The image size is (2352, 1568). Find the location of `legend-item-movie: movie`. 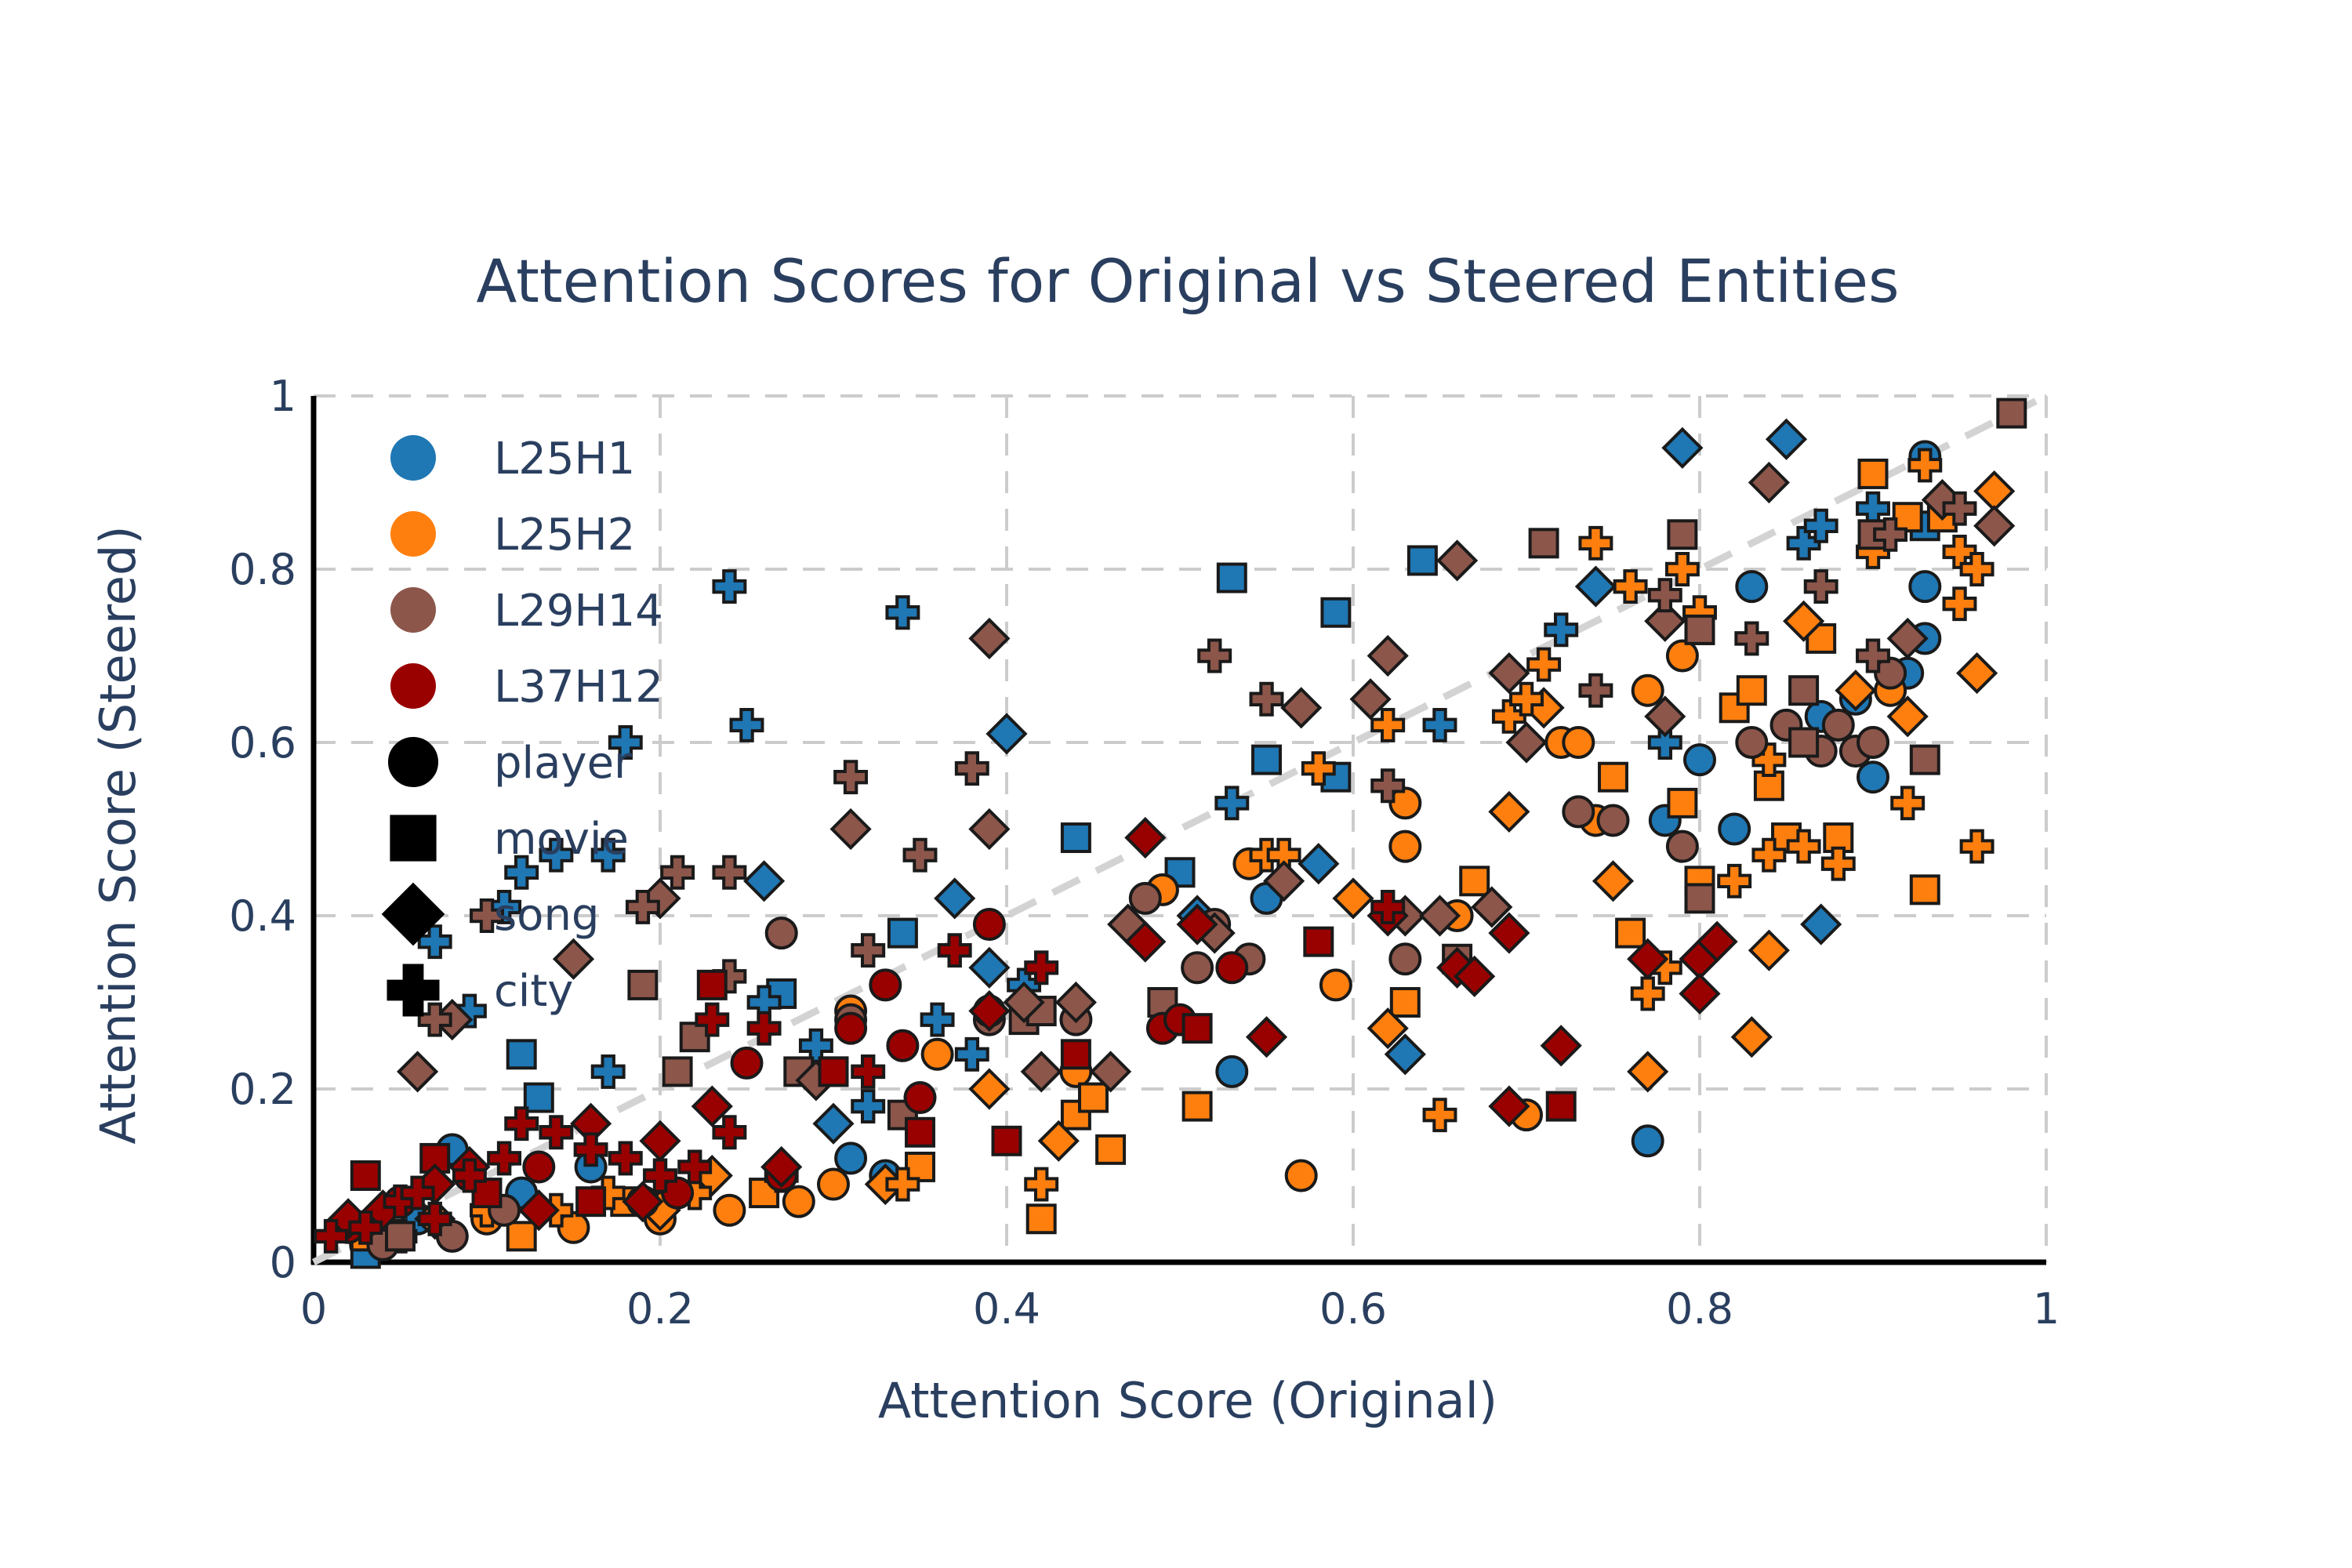

legend-item-movie: movie is located at coordinates (509, 839).